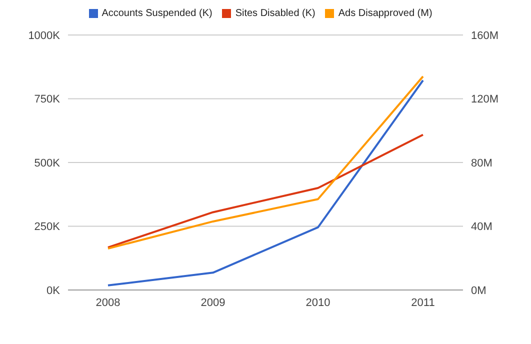 Image resolution: width=531 pixels, height=344 pixels. I want to click on y2-tick-label: 80M, so click(481, 163).